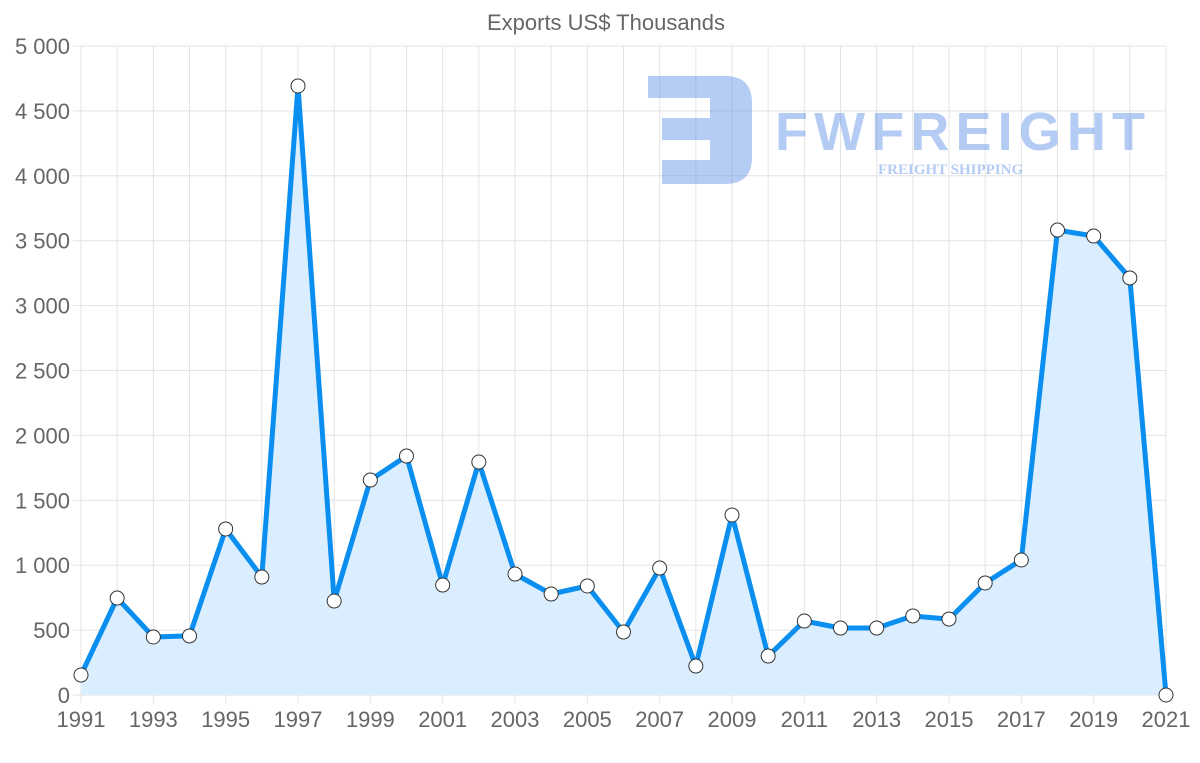 The width and height of the screenshot is (1200, 763). What do you see at coordinates (515, 719) in the screenshot?
I see `x-tick-label: 2003` at bounding box center [515, 719].